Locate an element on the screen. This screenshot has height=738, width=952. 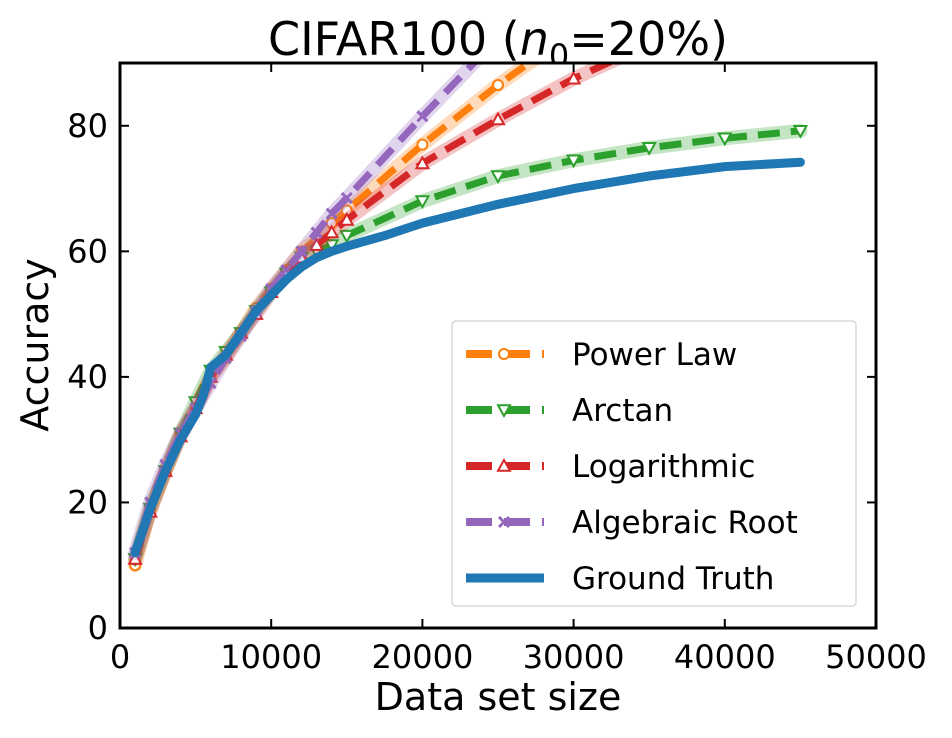
legend-item-power-law: Power Law is located at coordinates (601, 355).